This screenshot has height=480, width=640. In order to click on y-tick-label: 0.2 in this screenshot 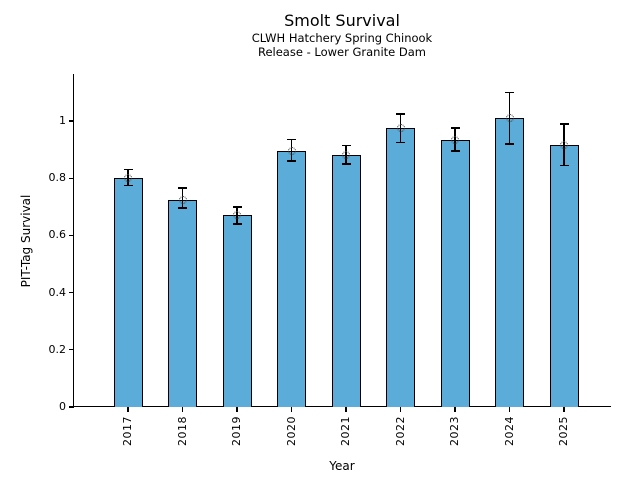, I will do `click(57, 349)`.